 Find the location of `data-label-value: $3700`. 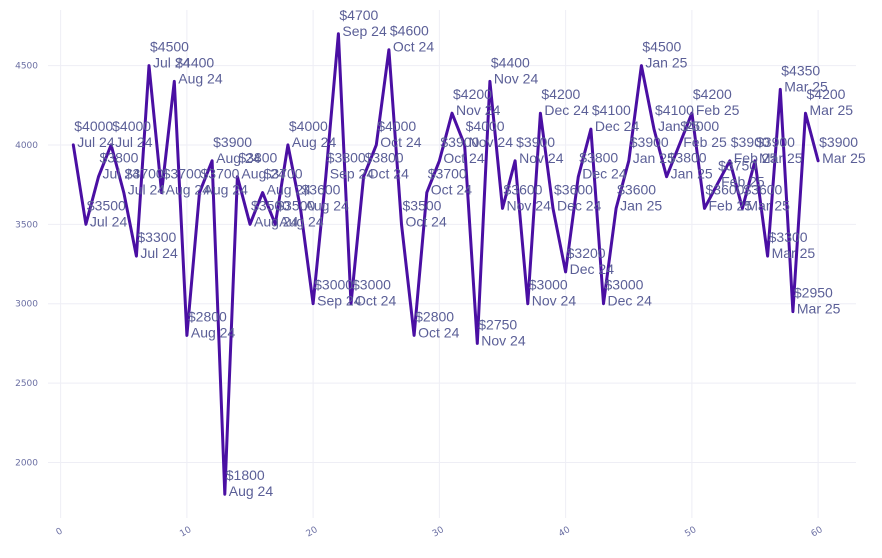

data-label-value: $3700 is located at coordinates (283, 174).